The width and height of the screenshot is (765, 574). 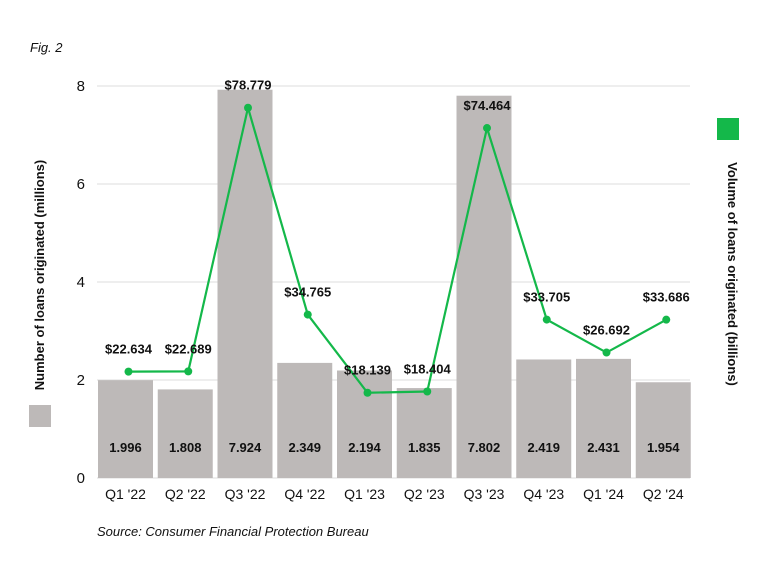 I want to click on volume-label: $18.139, so click(x=367, y=370).